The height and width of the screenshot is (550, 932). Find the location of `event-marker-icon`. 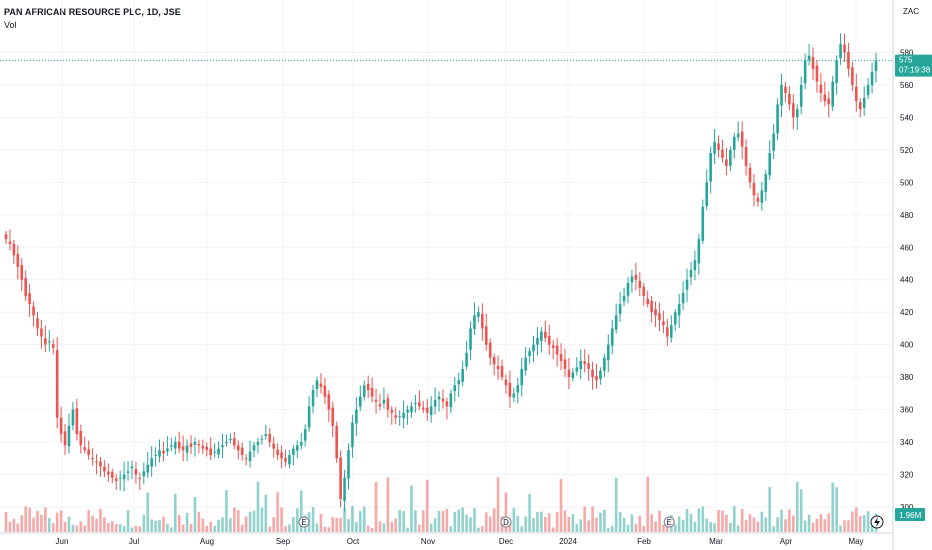

event-marker-icon is located at coordinates (506, 522).